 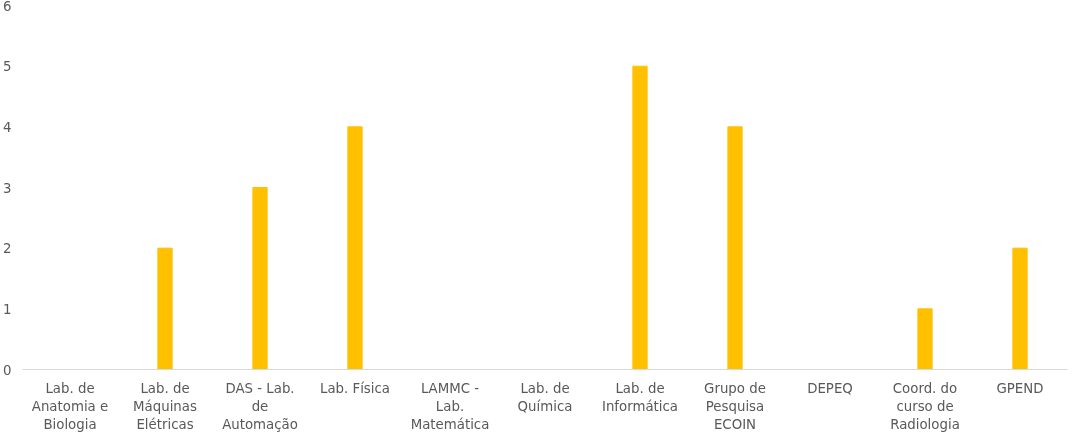 I want to click on x-tick-label: GPEND, so click(x=1020, y=388).